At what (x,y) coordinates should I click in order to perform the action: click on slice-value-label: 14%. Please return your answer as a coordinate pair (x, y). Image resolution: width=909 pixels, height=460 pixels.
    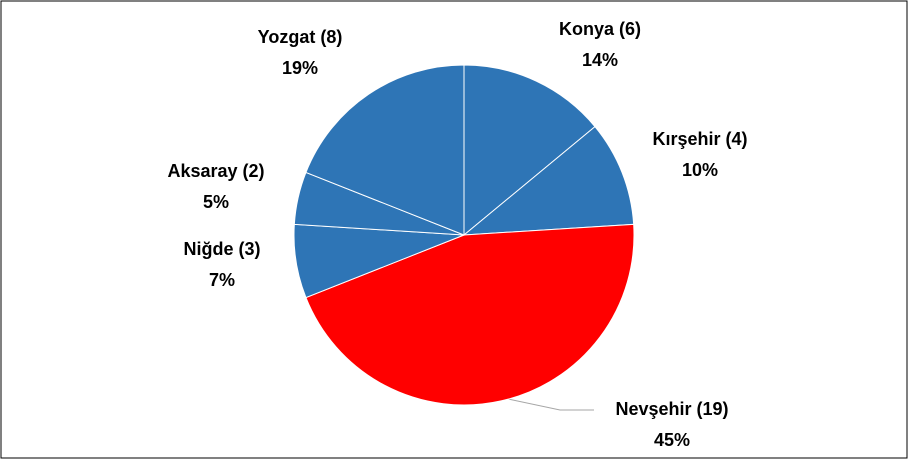
    Looking at the image, I should click on (600, 60).